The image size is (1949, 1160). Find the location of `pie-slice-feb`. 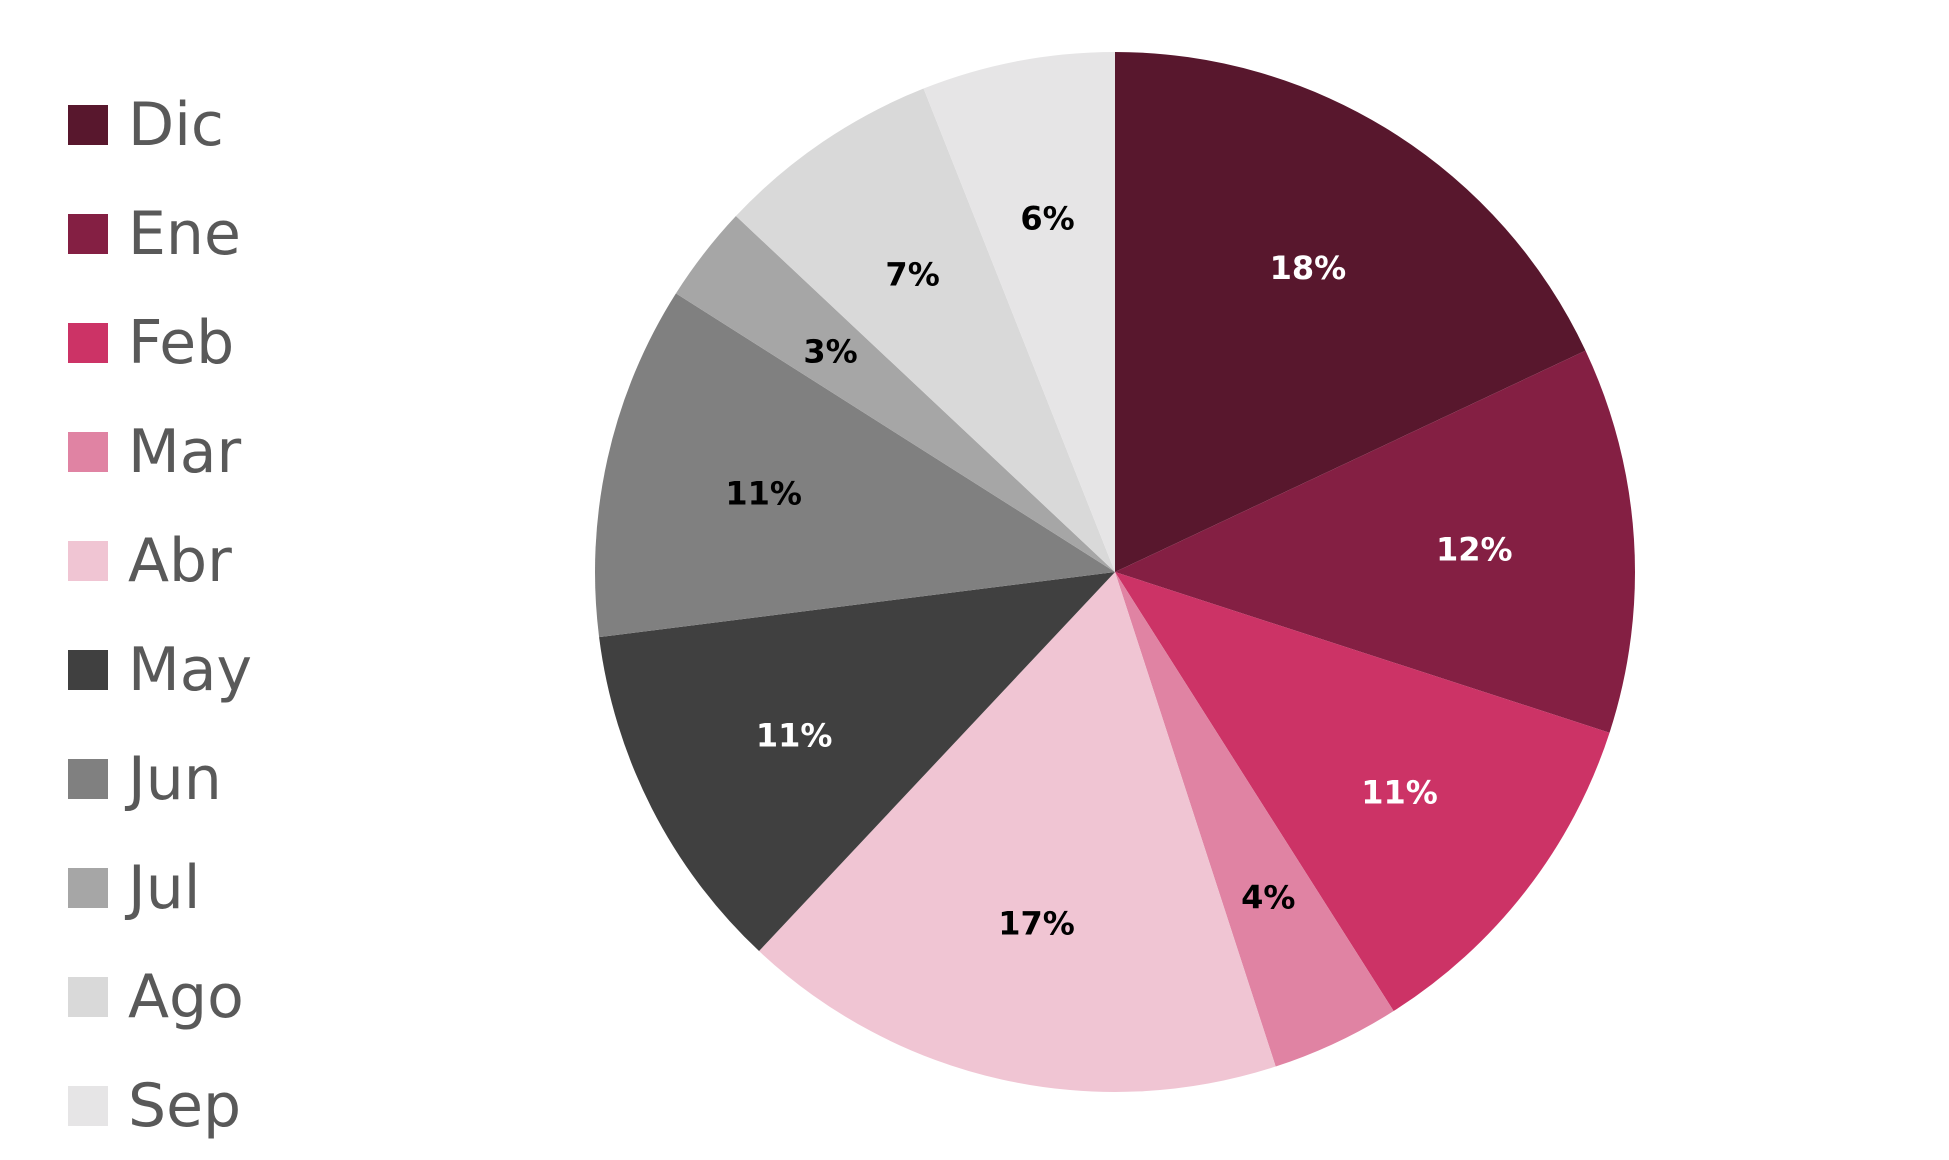

pie-slice-feb is located at coordinates (1362, 792).